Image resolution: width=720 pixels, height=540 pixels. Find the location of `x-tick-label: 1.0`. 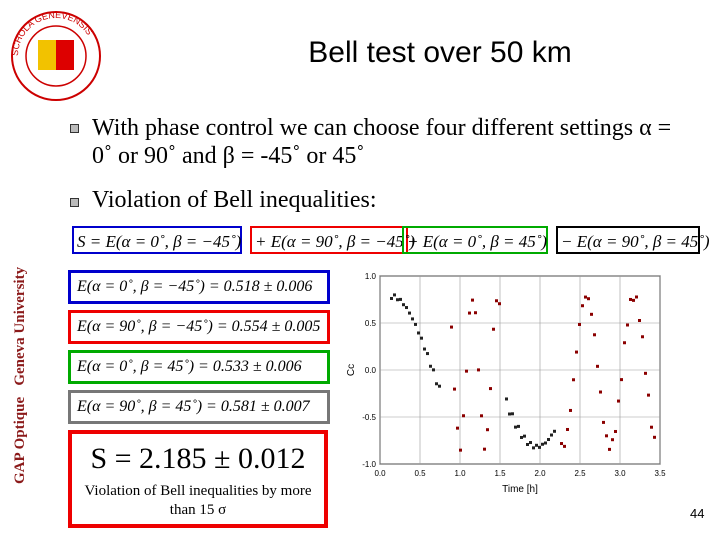

x-tick-label: 1.0 is located at coordinates (460, 473).